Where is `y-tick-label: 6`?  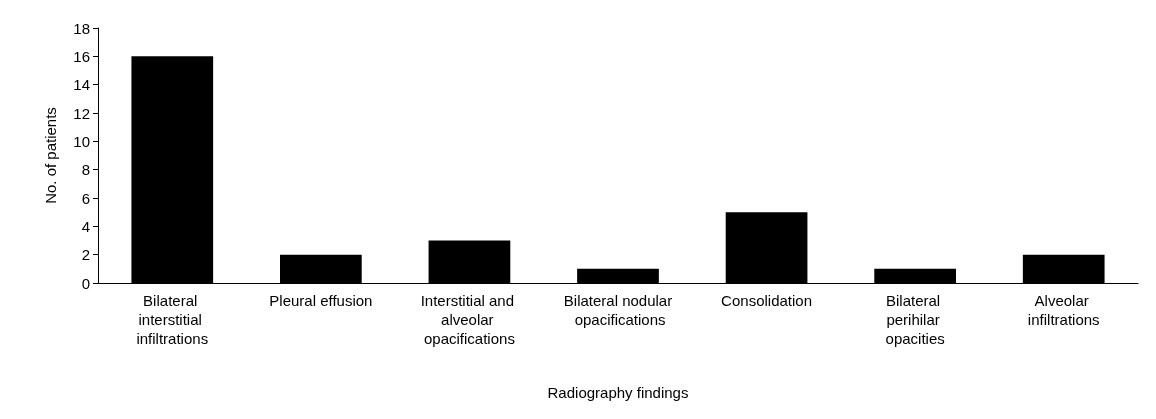 y-tick-label: 6 is located at coordinates (85, 198).